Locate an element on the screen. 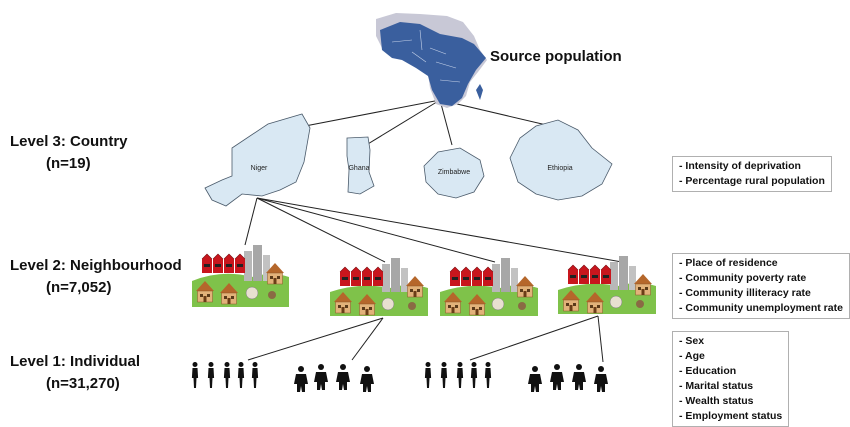 The height and width of the screenshot is (427, 850). variable-item: - Intensity of deprivation is located at coordinates (740, 166).